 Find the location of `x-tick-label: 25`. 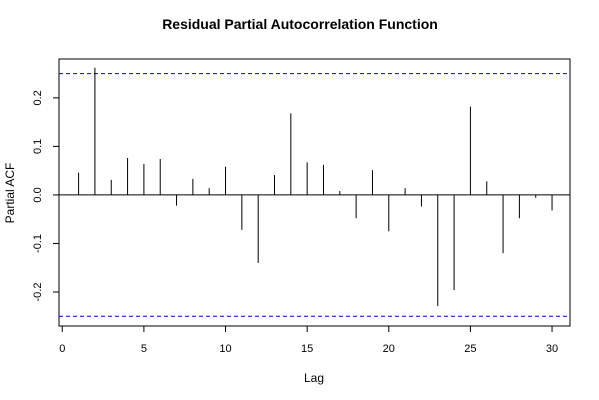

x-tick-label: 25 is located at coordinates (470, 349).